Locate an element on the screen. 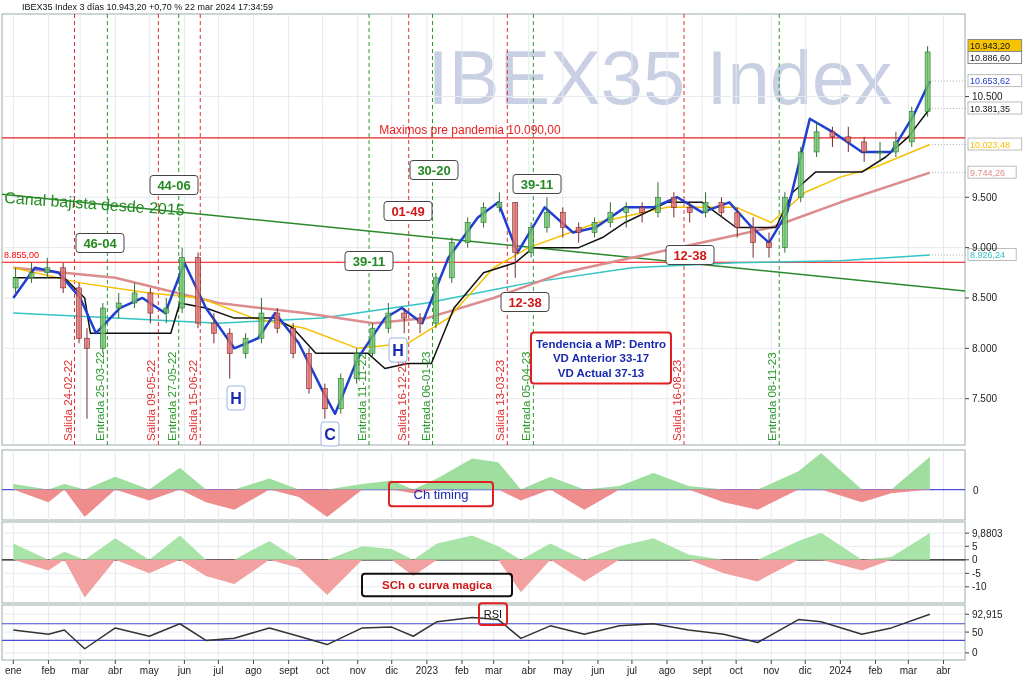 This screenshot has width=1024, height=683. annotation: C is located at coordinates (330, 434).